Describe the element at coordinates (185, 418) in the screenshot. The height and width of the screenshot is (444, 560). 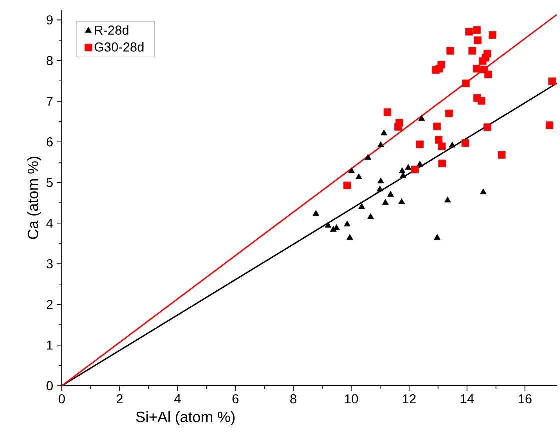
I see `x-axis-title: Si+Al (atom %)` at that location.